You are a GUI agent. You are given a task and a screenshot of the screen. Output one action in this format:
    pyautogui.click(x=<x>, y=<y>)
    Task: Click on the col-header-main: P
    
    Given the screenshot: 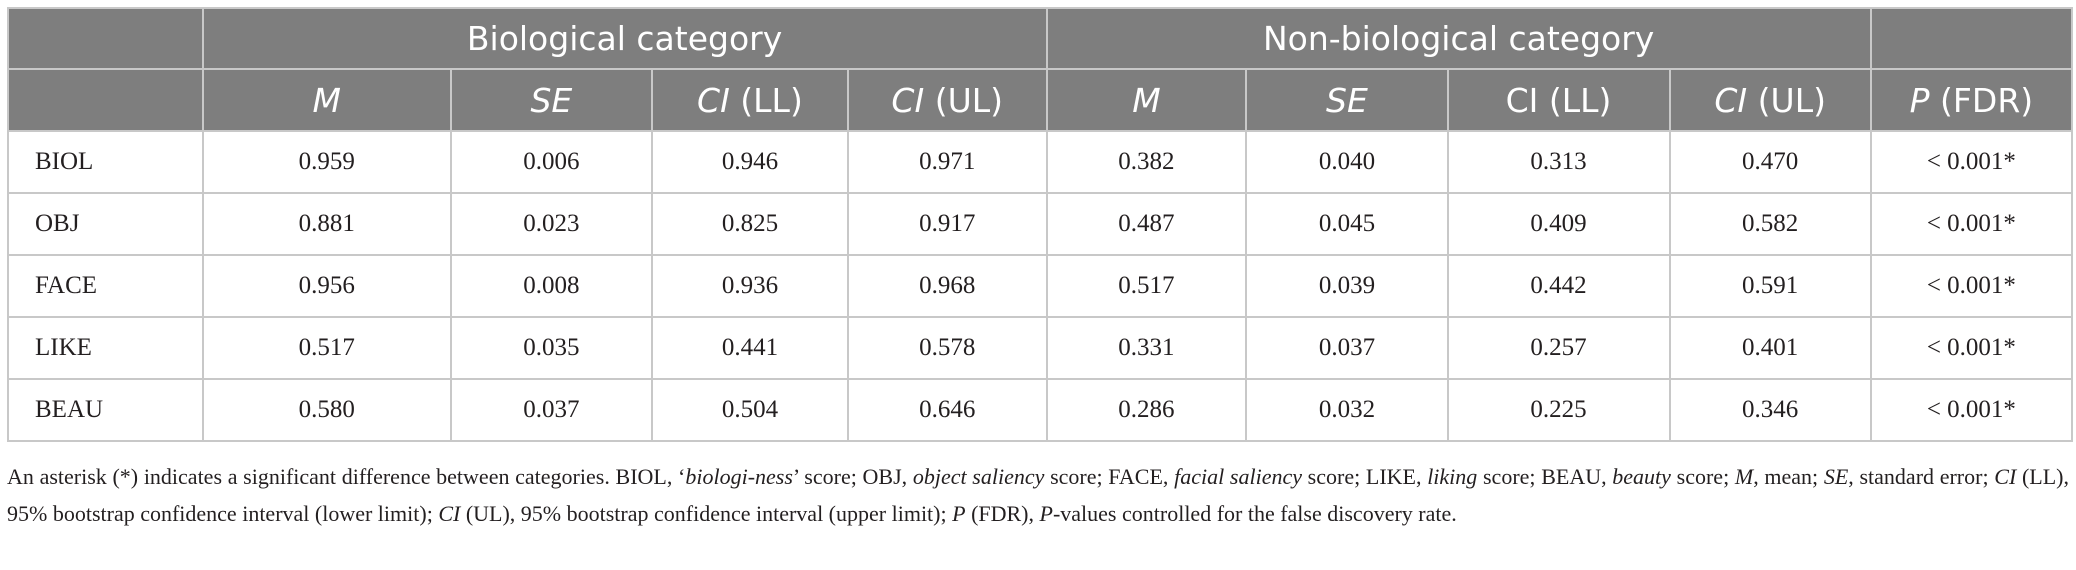 What is the action you would take?
    pyautogui.click(x=1919, y=100)
    